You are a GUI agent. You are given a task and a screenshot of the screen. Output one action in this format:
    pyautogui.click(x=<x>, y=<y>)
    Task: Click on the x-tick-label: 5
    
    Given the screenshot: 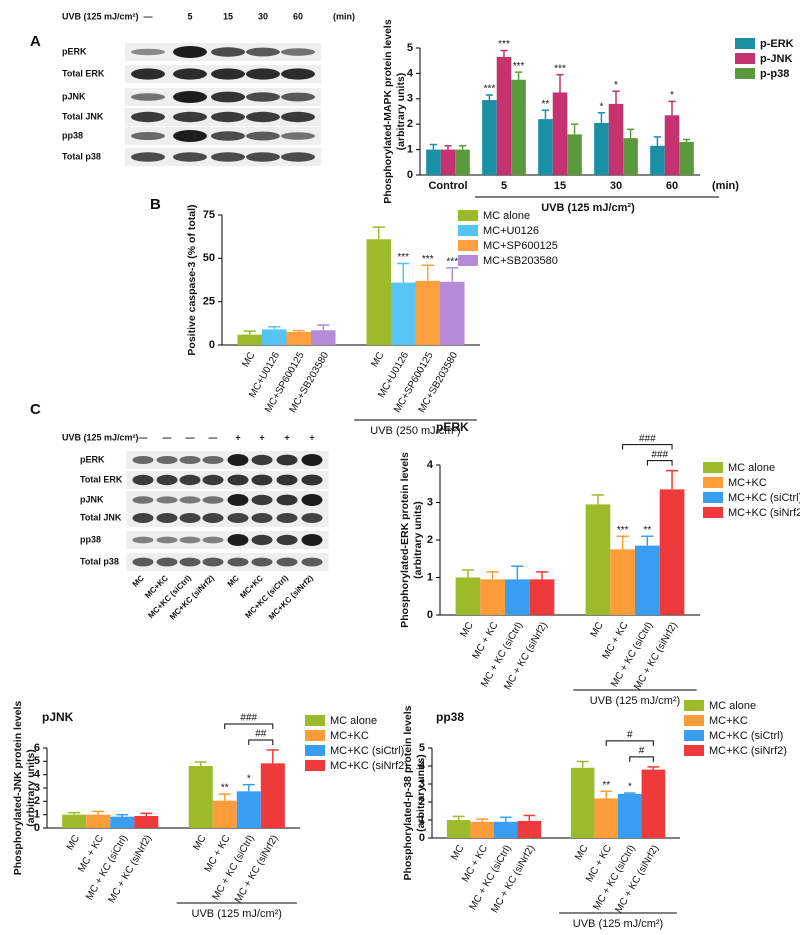 What is the action you would take?
    pyautogui.click(x=504, y=186)
    